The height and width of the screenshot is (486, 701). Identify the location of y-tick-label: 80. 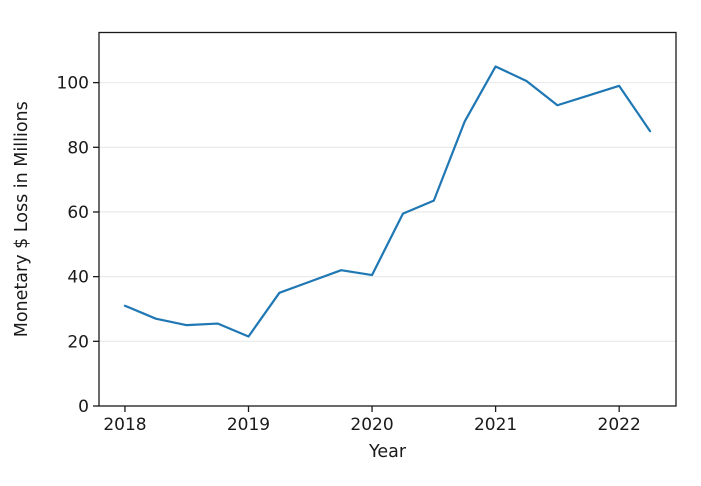
(78, 148).